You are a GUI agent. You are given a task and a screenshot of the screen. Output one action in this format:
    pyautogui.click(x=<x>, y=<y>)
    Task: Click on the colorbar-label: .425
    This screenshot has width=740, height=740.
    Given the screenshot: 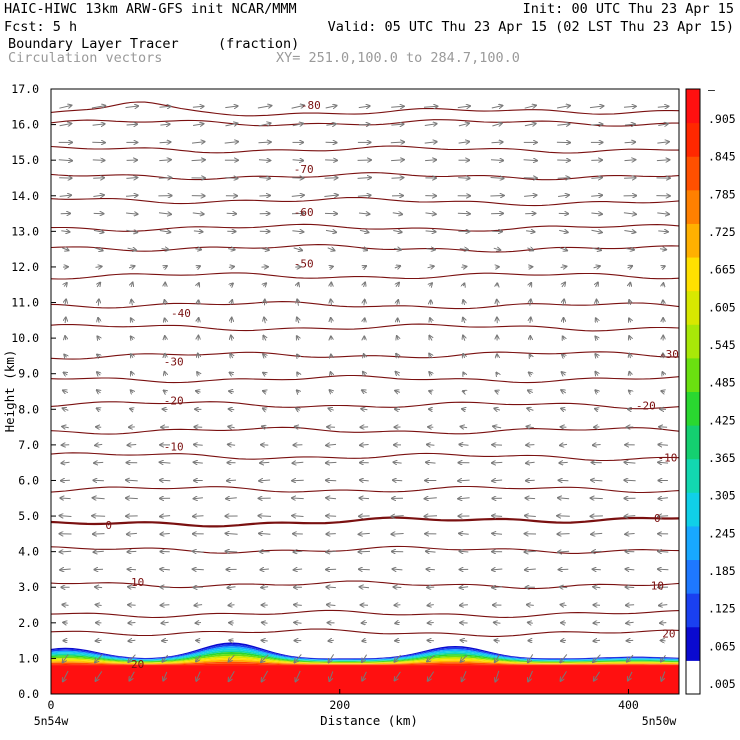 What is the action you would take?
    pyautogui.click(x=722, y=420)
    